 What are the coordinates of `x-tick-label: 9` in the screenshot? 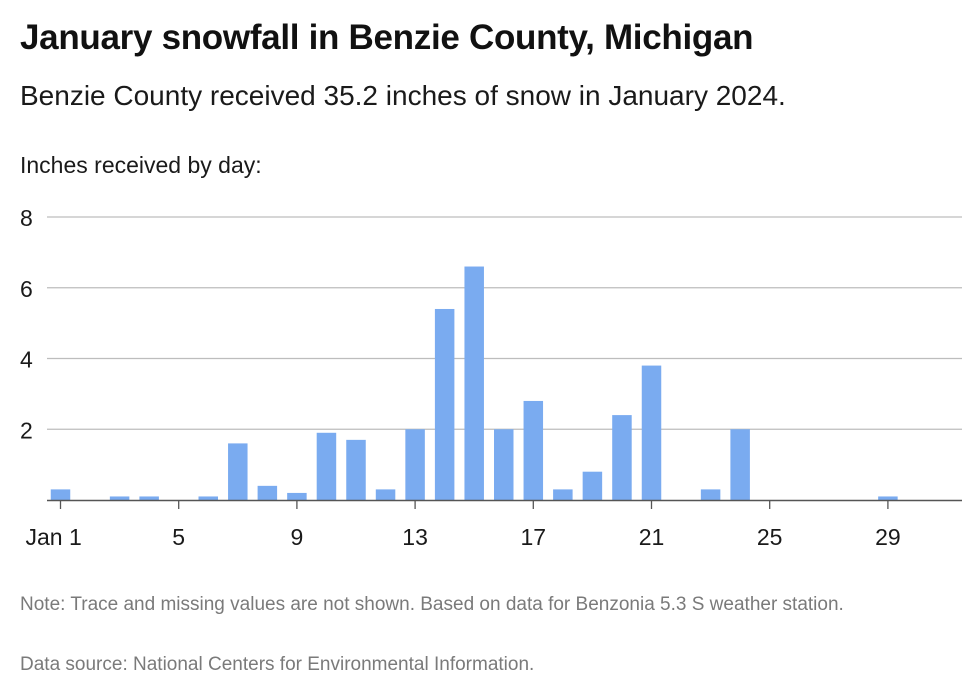 It's located at (297, 537).